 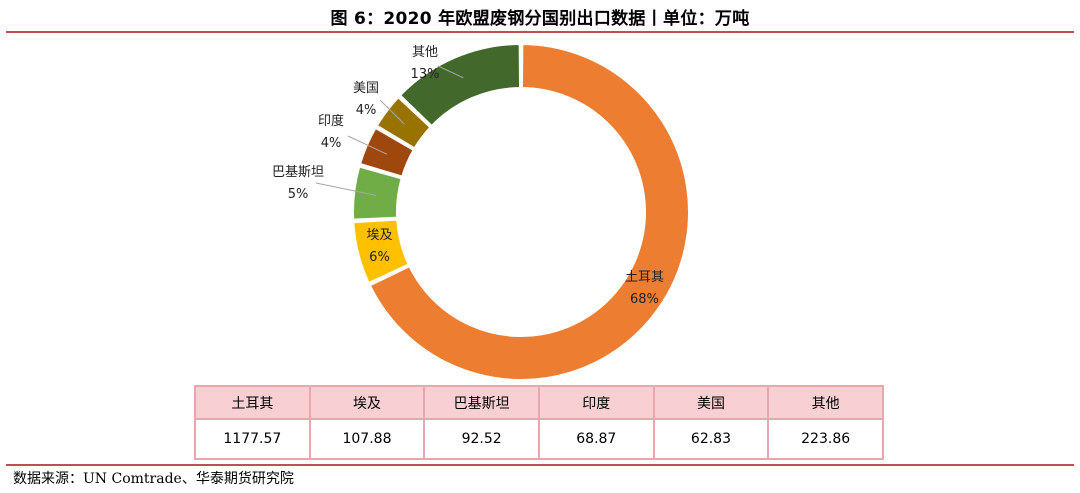 I want to click on slice-percent-label-3: 4%, so click(x=331, y=143).